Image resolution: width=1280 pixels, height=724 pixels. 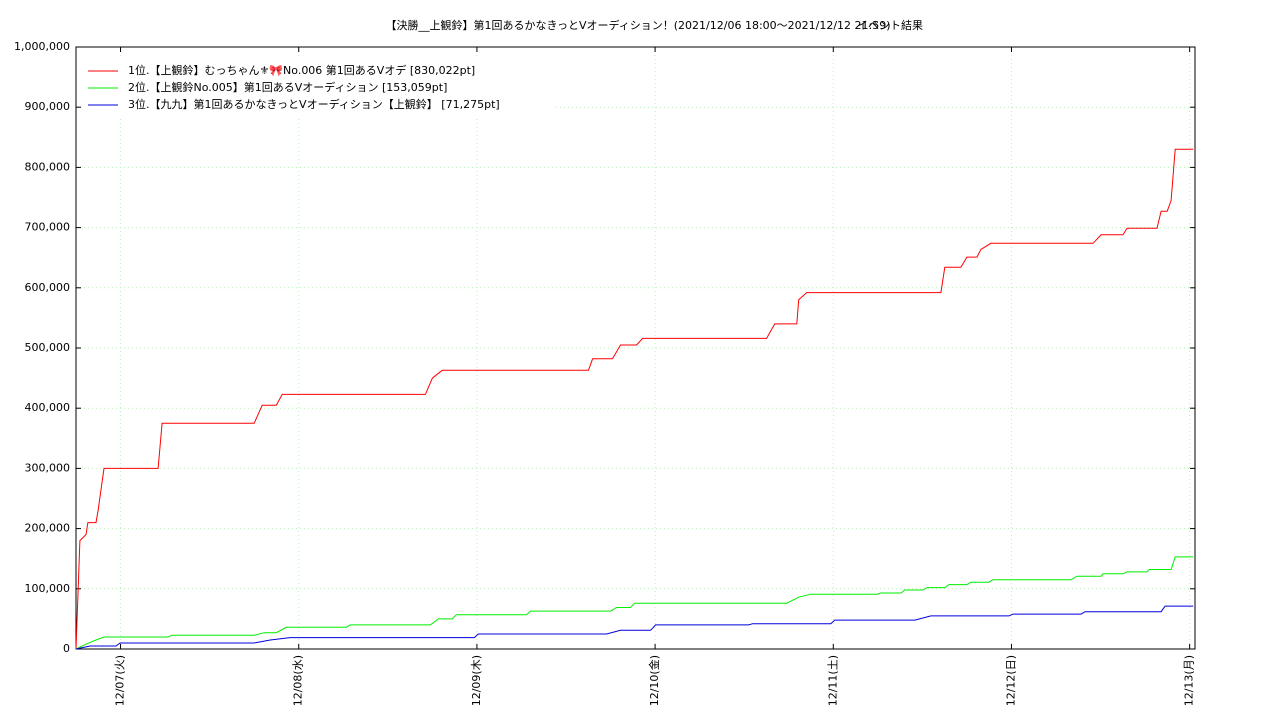 I want to click on y-tick-label: 500,000, so click(x=48, y=347).